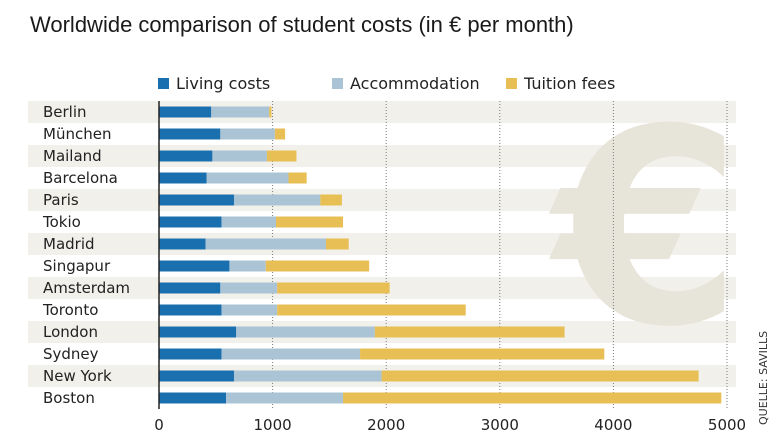 The image size is (780, 438). I want to click on x-tick-label: 1000, so click(273, 425).